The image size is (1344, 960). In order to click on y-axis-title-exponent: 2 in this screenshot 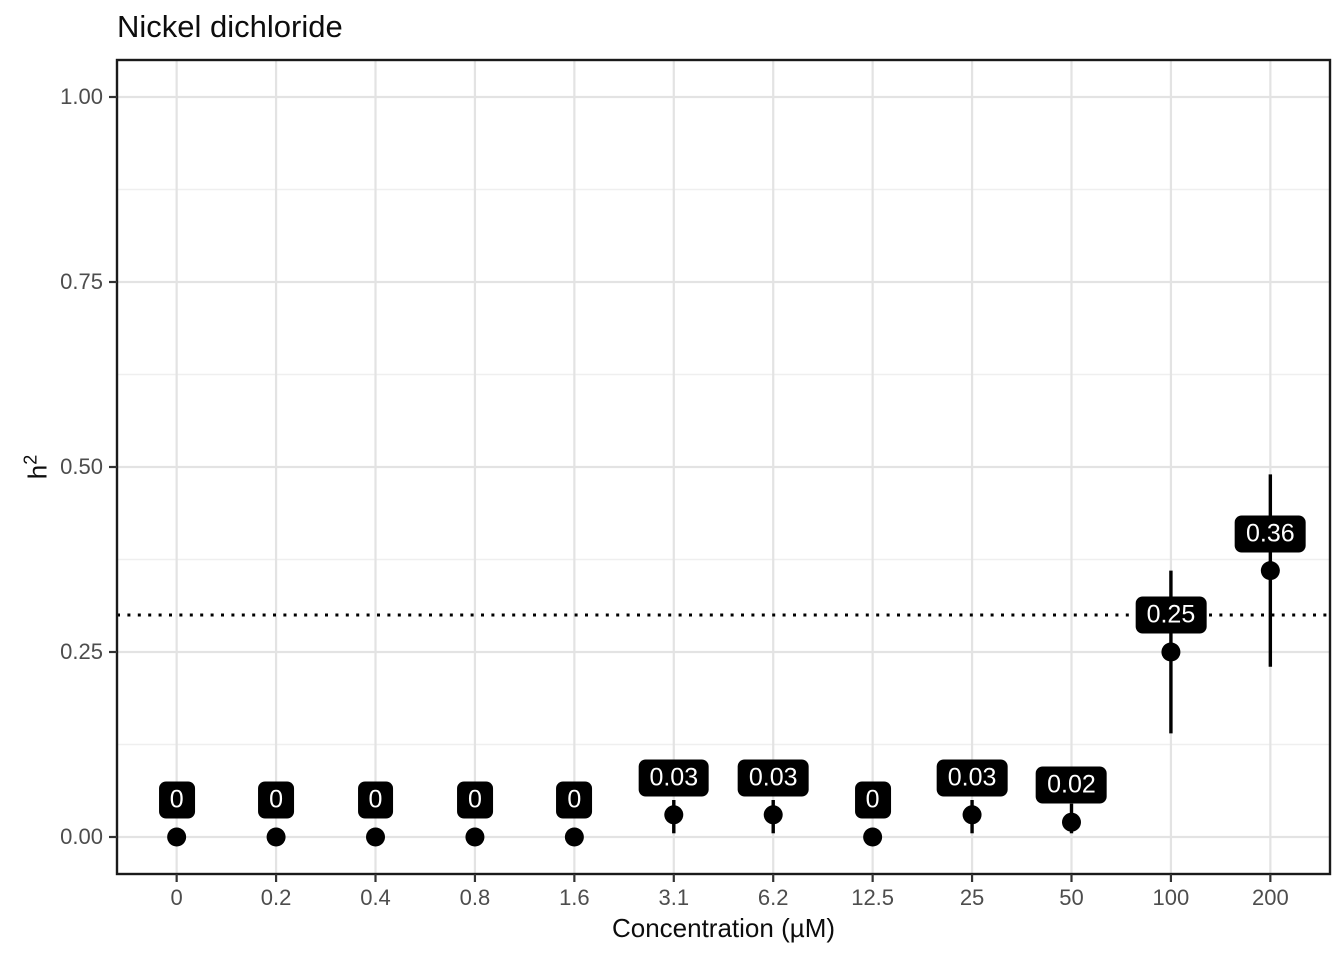, I will do `click(30, 459)`.